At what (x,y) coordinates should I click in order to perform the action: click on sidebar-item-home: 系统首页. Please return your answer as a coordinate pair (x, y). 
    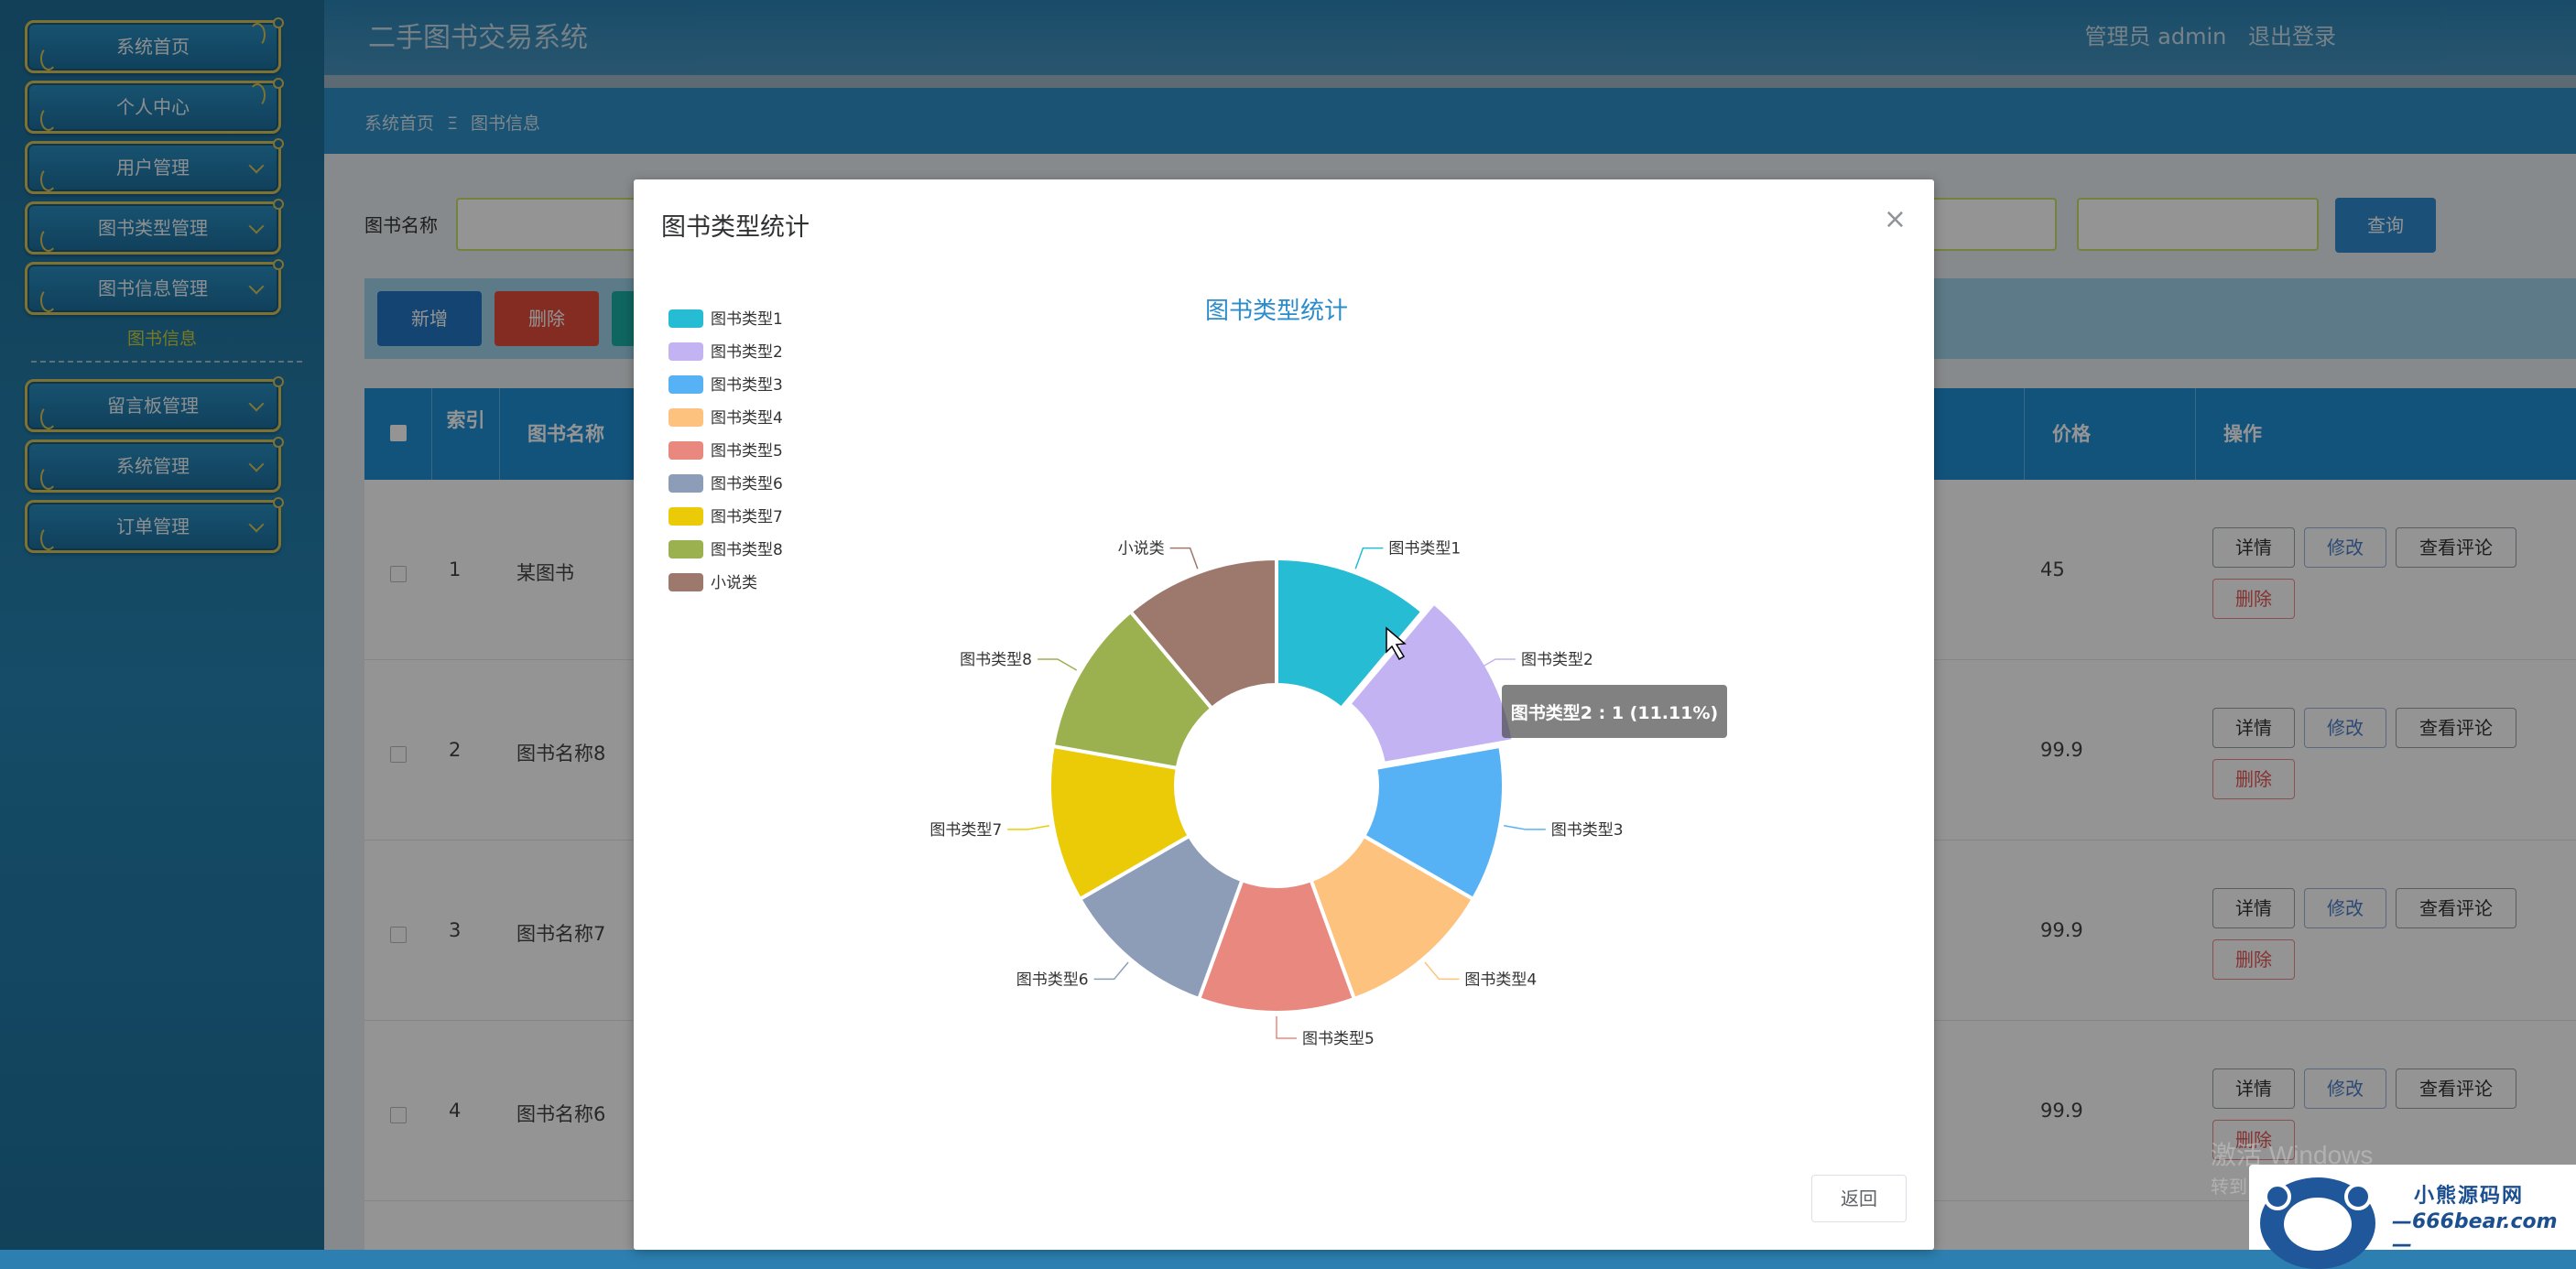
    Looking at the image, I should click on (154, 45).